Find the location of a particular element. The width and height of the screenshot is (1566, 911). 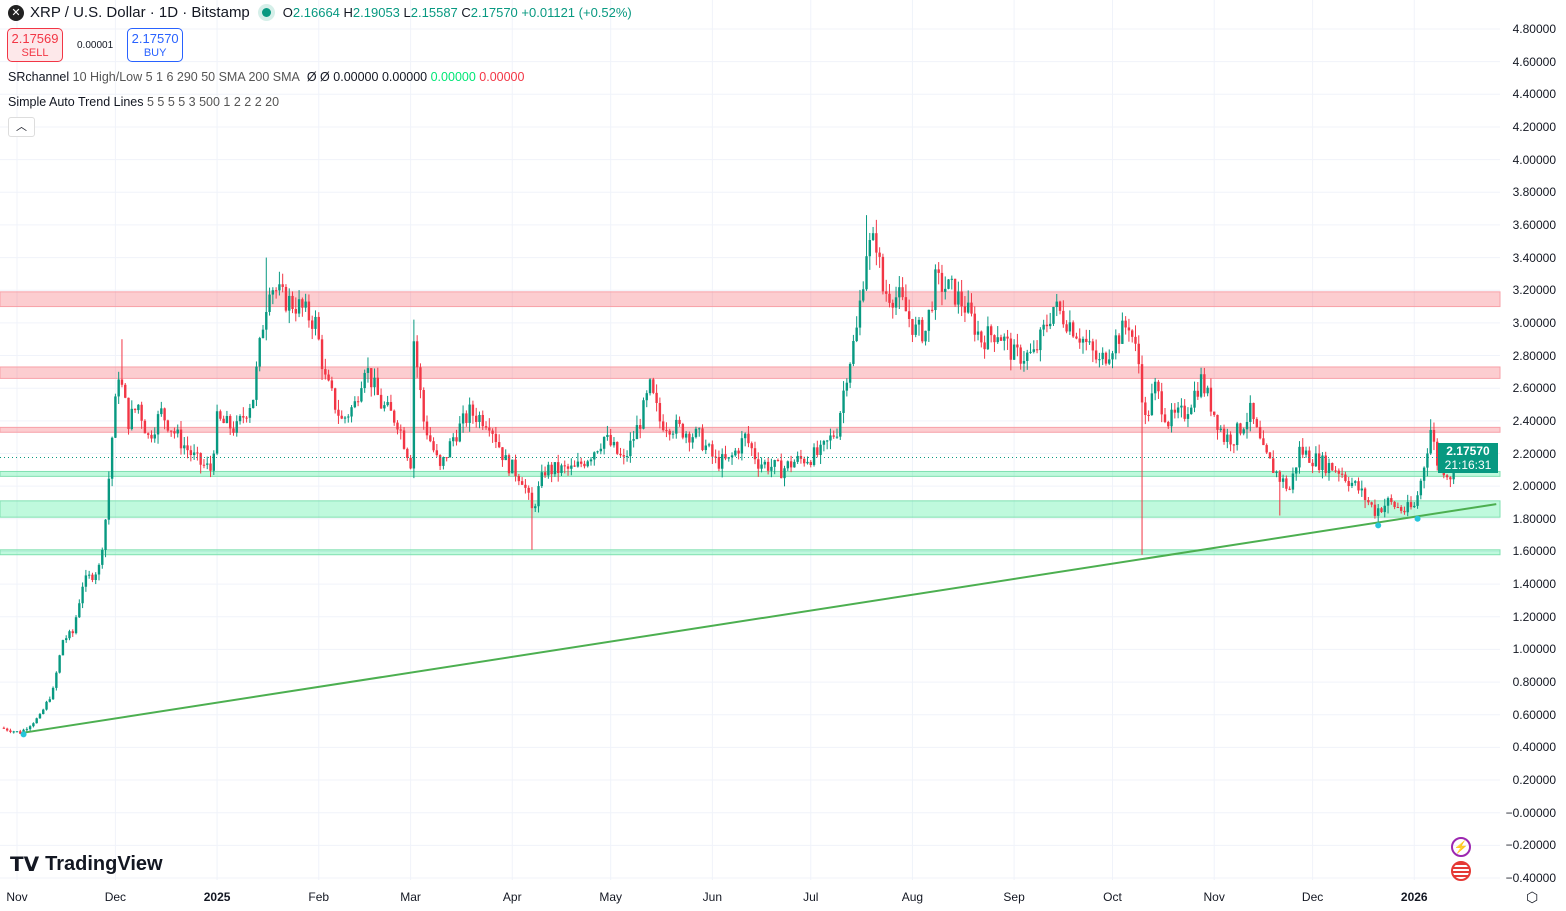

sr-zone-support is located at coordinates (750, 509).